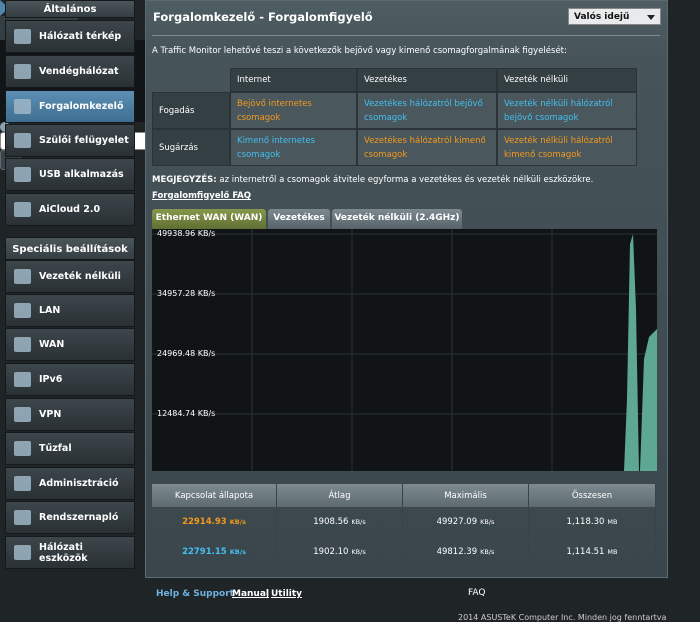  What do you see at coordinates (80, 36) in the screenshot?
I see `menu-label: Hálózati térkép` at bounding box center [80, 36].